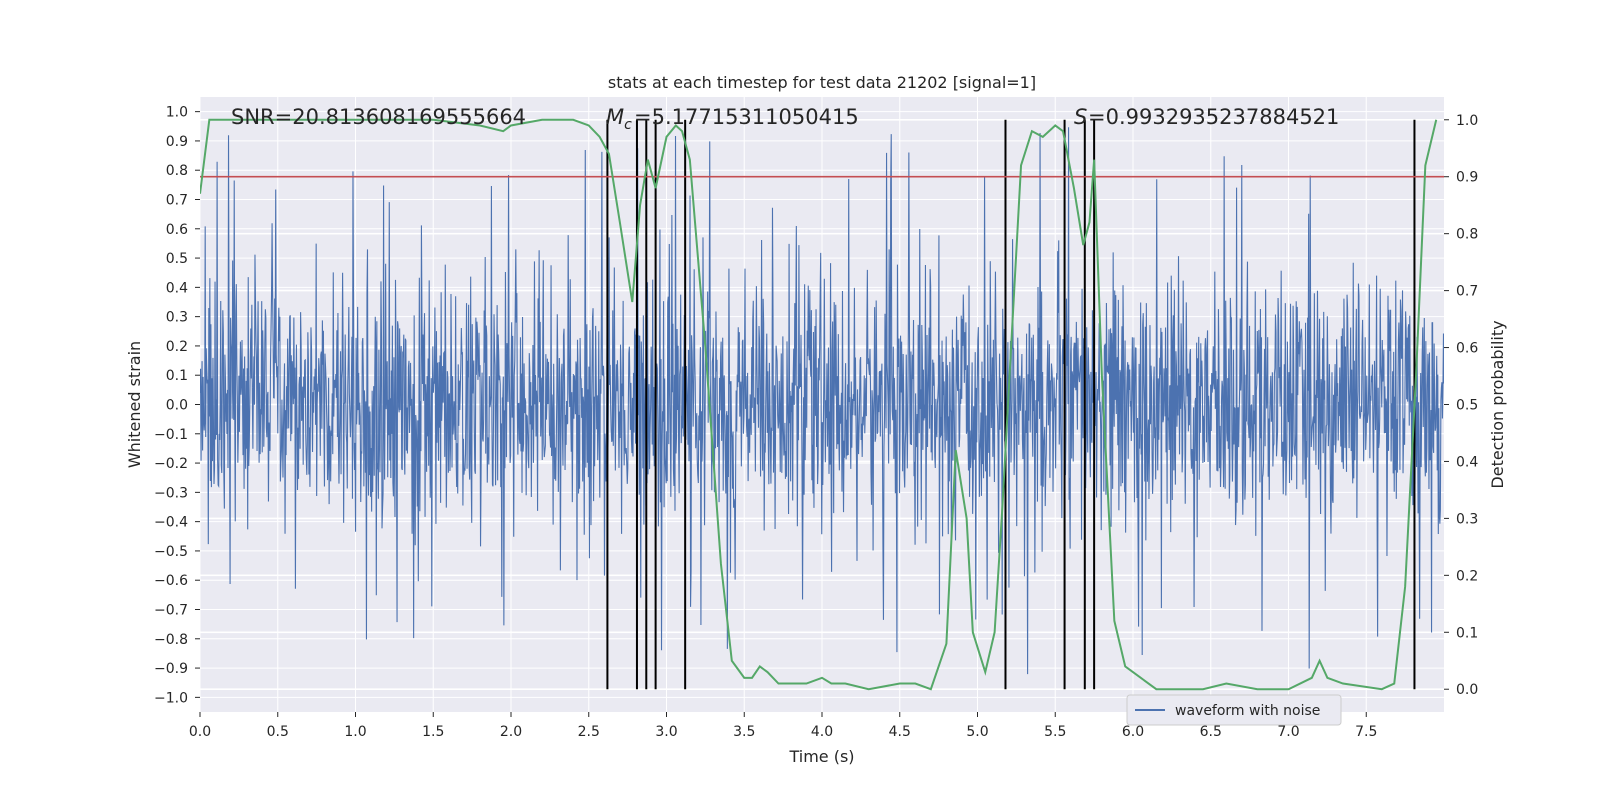 The width and height of the screenshot is (1600, 800). Describe the element at coordinates (177, 142) in the screenshot. I see `y-tick-label: 0.9` at that location.